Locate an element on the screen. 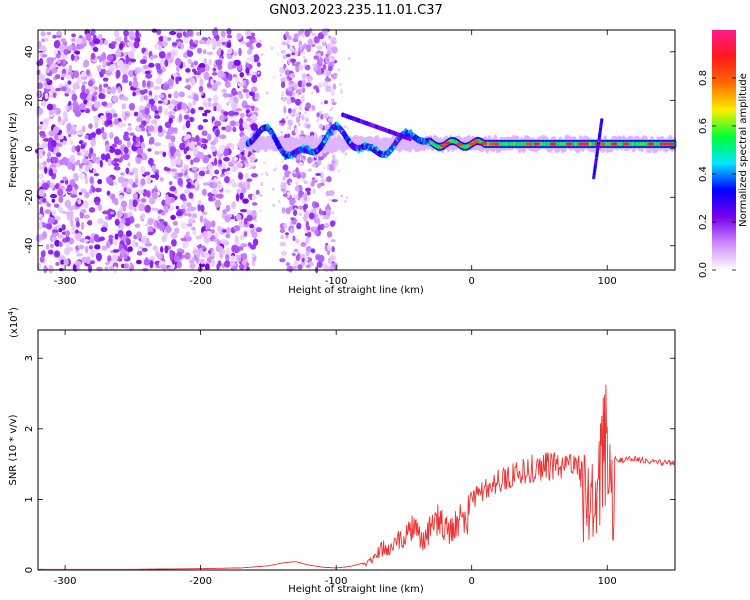 This screenshot has width=750, height=600. spectrogram-x-tick-label: 0 is located at coordinates (472, 281).